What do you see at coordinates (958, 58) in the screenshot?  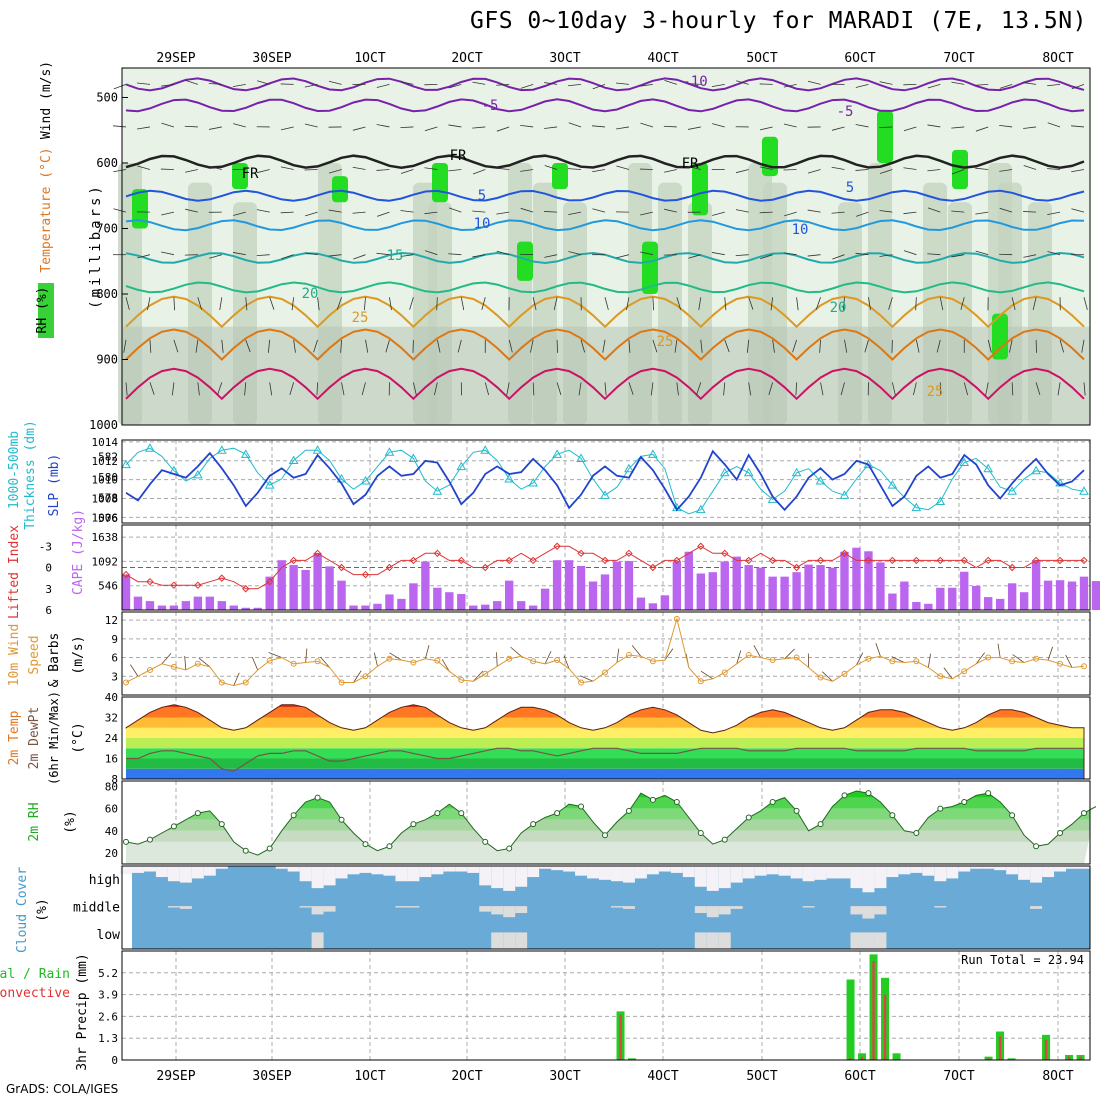 I see `date-tick-top: 7OCT` at bounding box center [958, 58].